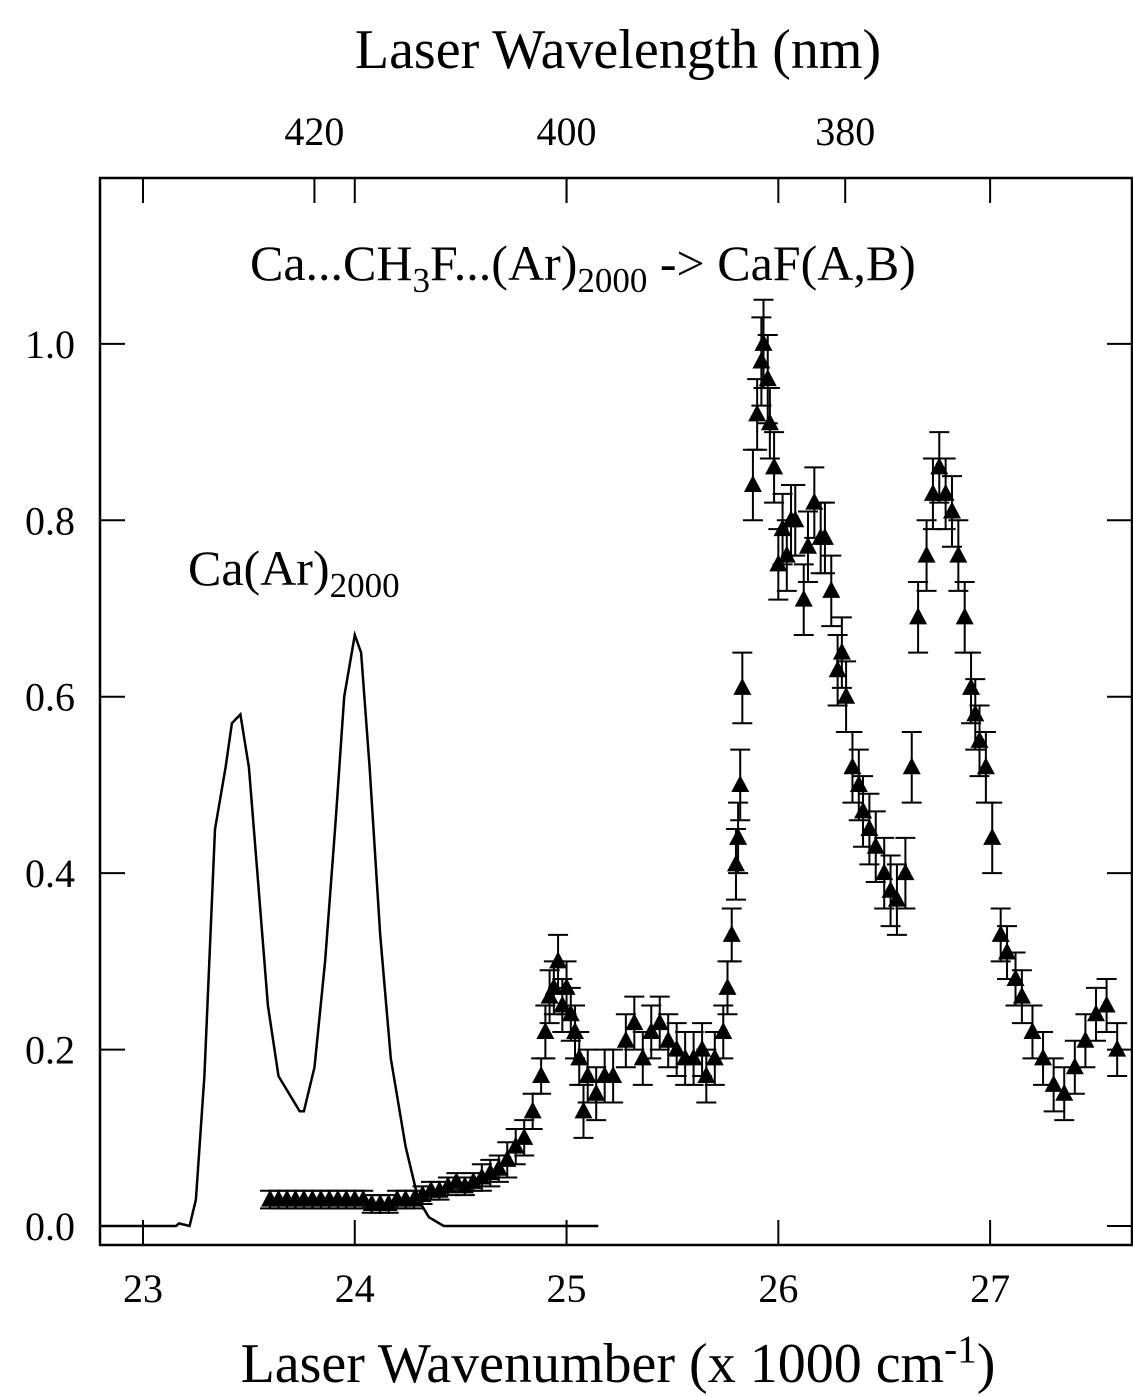 The height and width of the screenshot is (1396, 1133). What do you see at coordinates (567, 1288) in the screenshot?
I see `x-tick-label: 25` at bounding box center [567, 1288].